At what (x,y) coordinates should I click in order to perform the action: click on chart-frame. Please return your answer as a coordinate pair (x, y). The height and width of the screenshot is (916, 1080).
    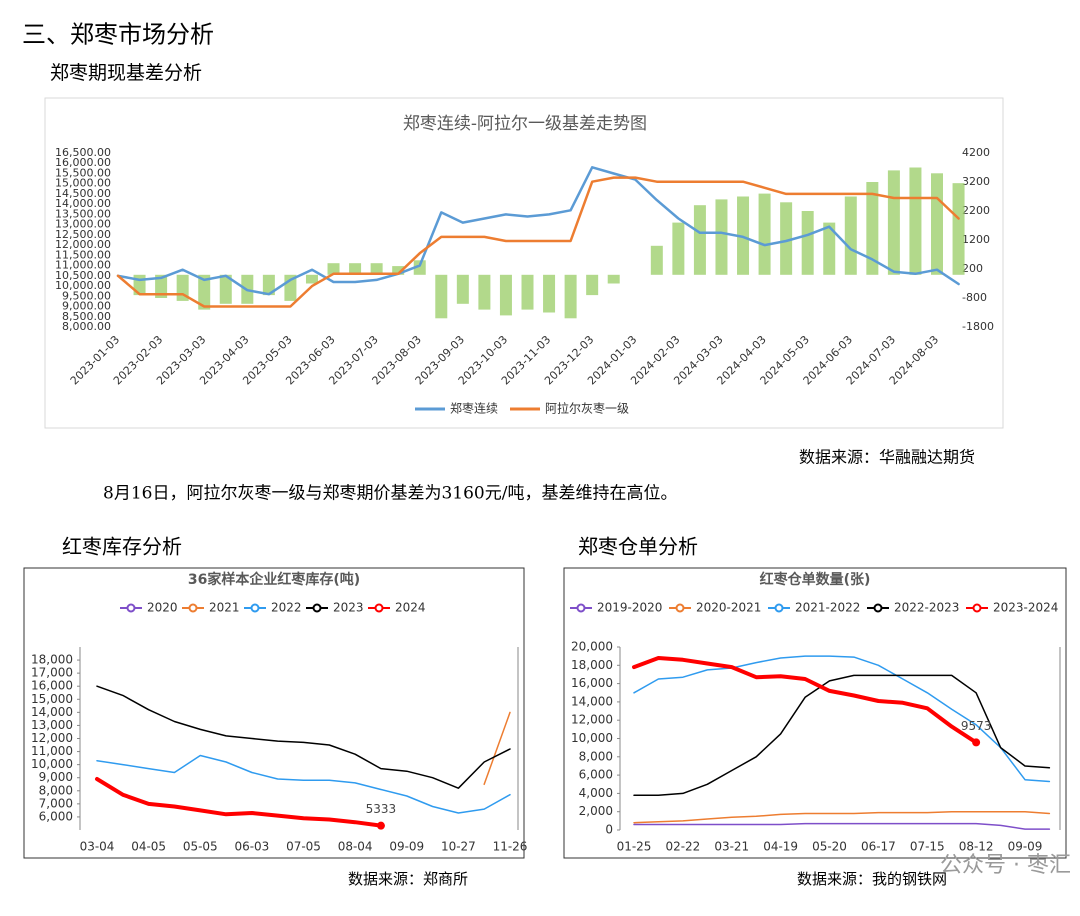
    Looking at the image, I should click on (815, 713).